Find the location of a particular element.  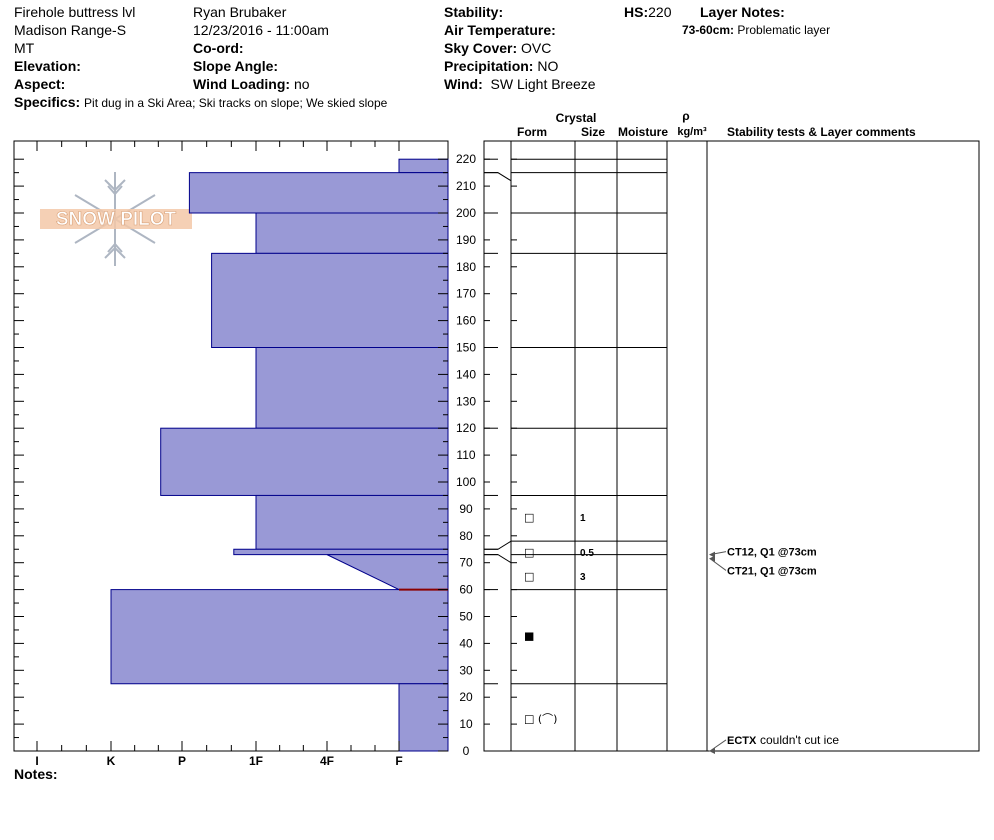

moisture-header: Moisture is located at coordinates (643, 132).